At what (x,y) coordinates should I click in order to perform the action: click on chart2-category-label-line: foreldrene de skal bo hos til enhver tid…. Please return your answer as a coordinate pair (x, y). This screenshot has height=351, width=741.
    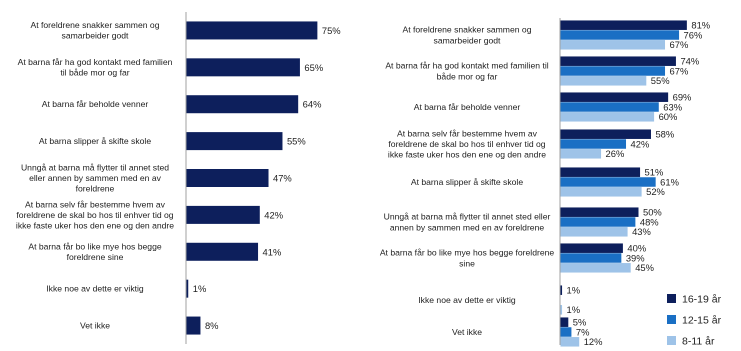
    Looking at the image, I should click on (466, 144).